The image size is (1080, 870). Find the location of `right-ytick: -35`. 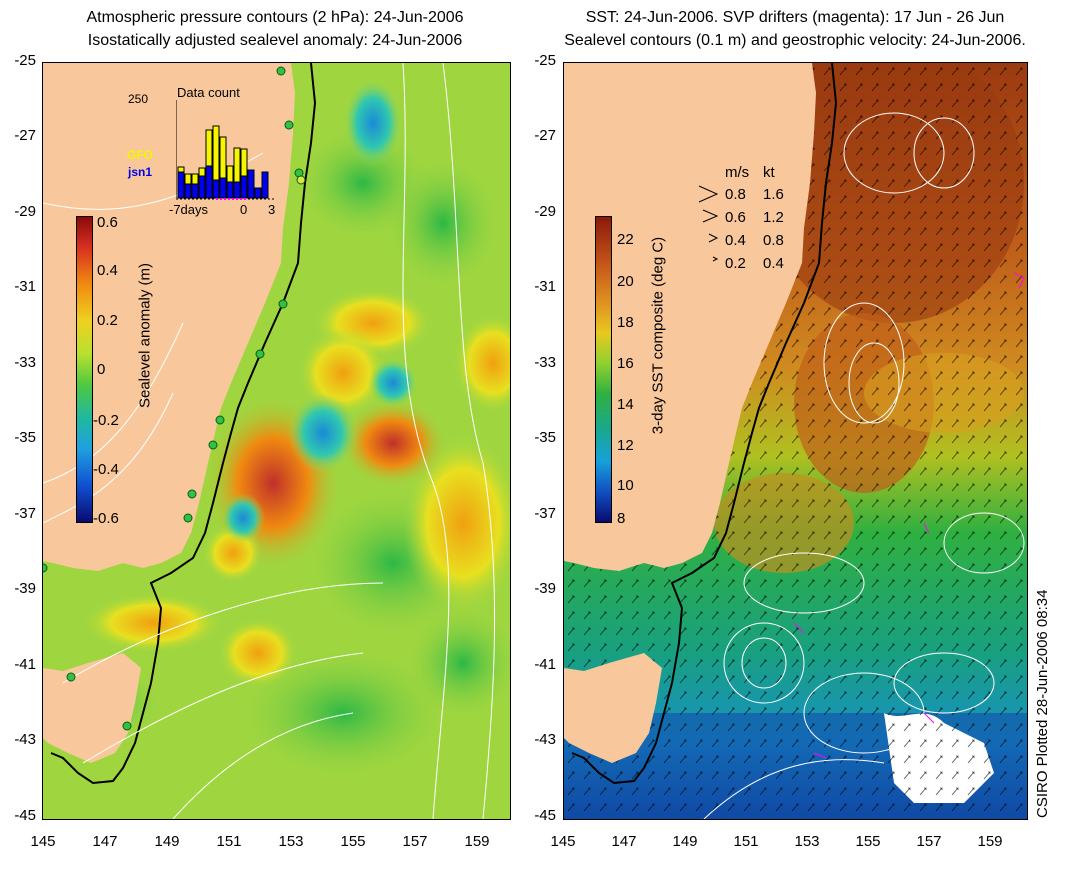

right-ytick: -35 is located at coordinates (545, 437).